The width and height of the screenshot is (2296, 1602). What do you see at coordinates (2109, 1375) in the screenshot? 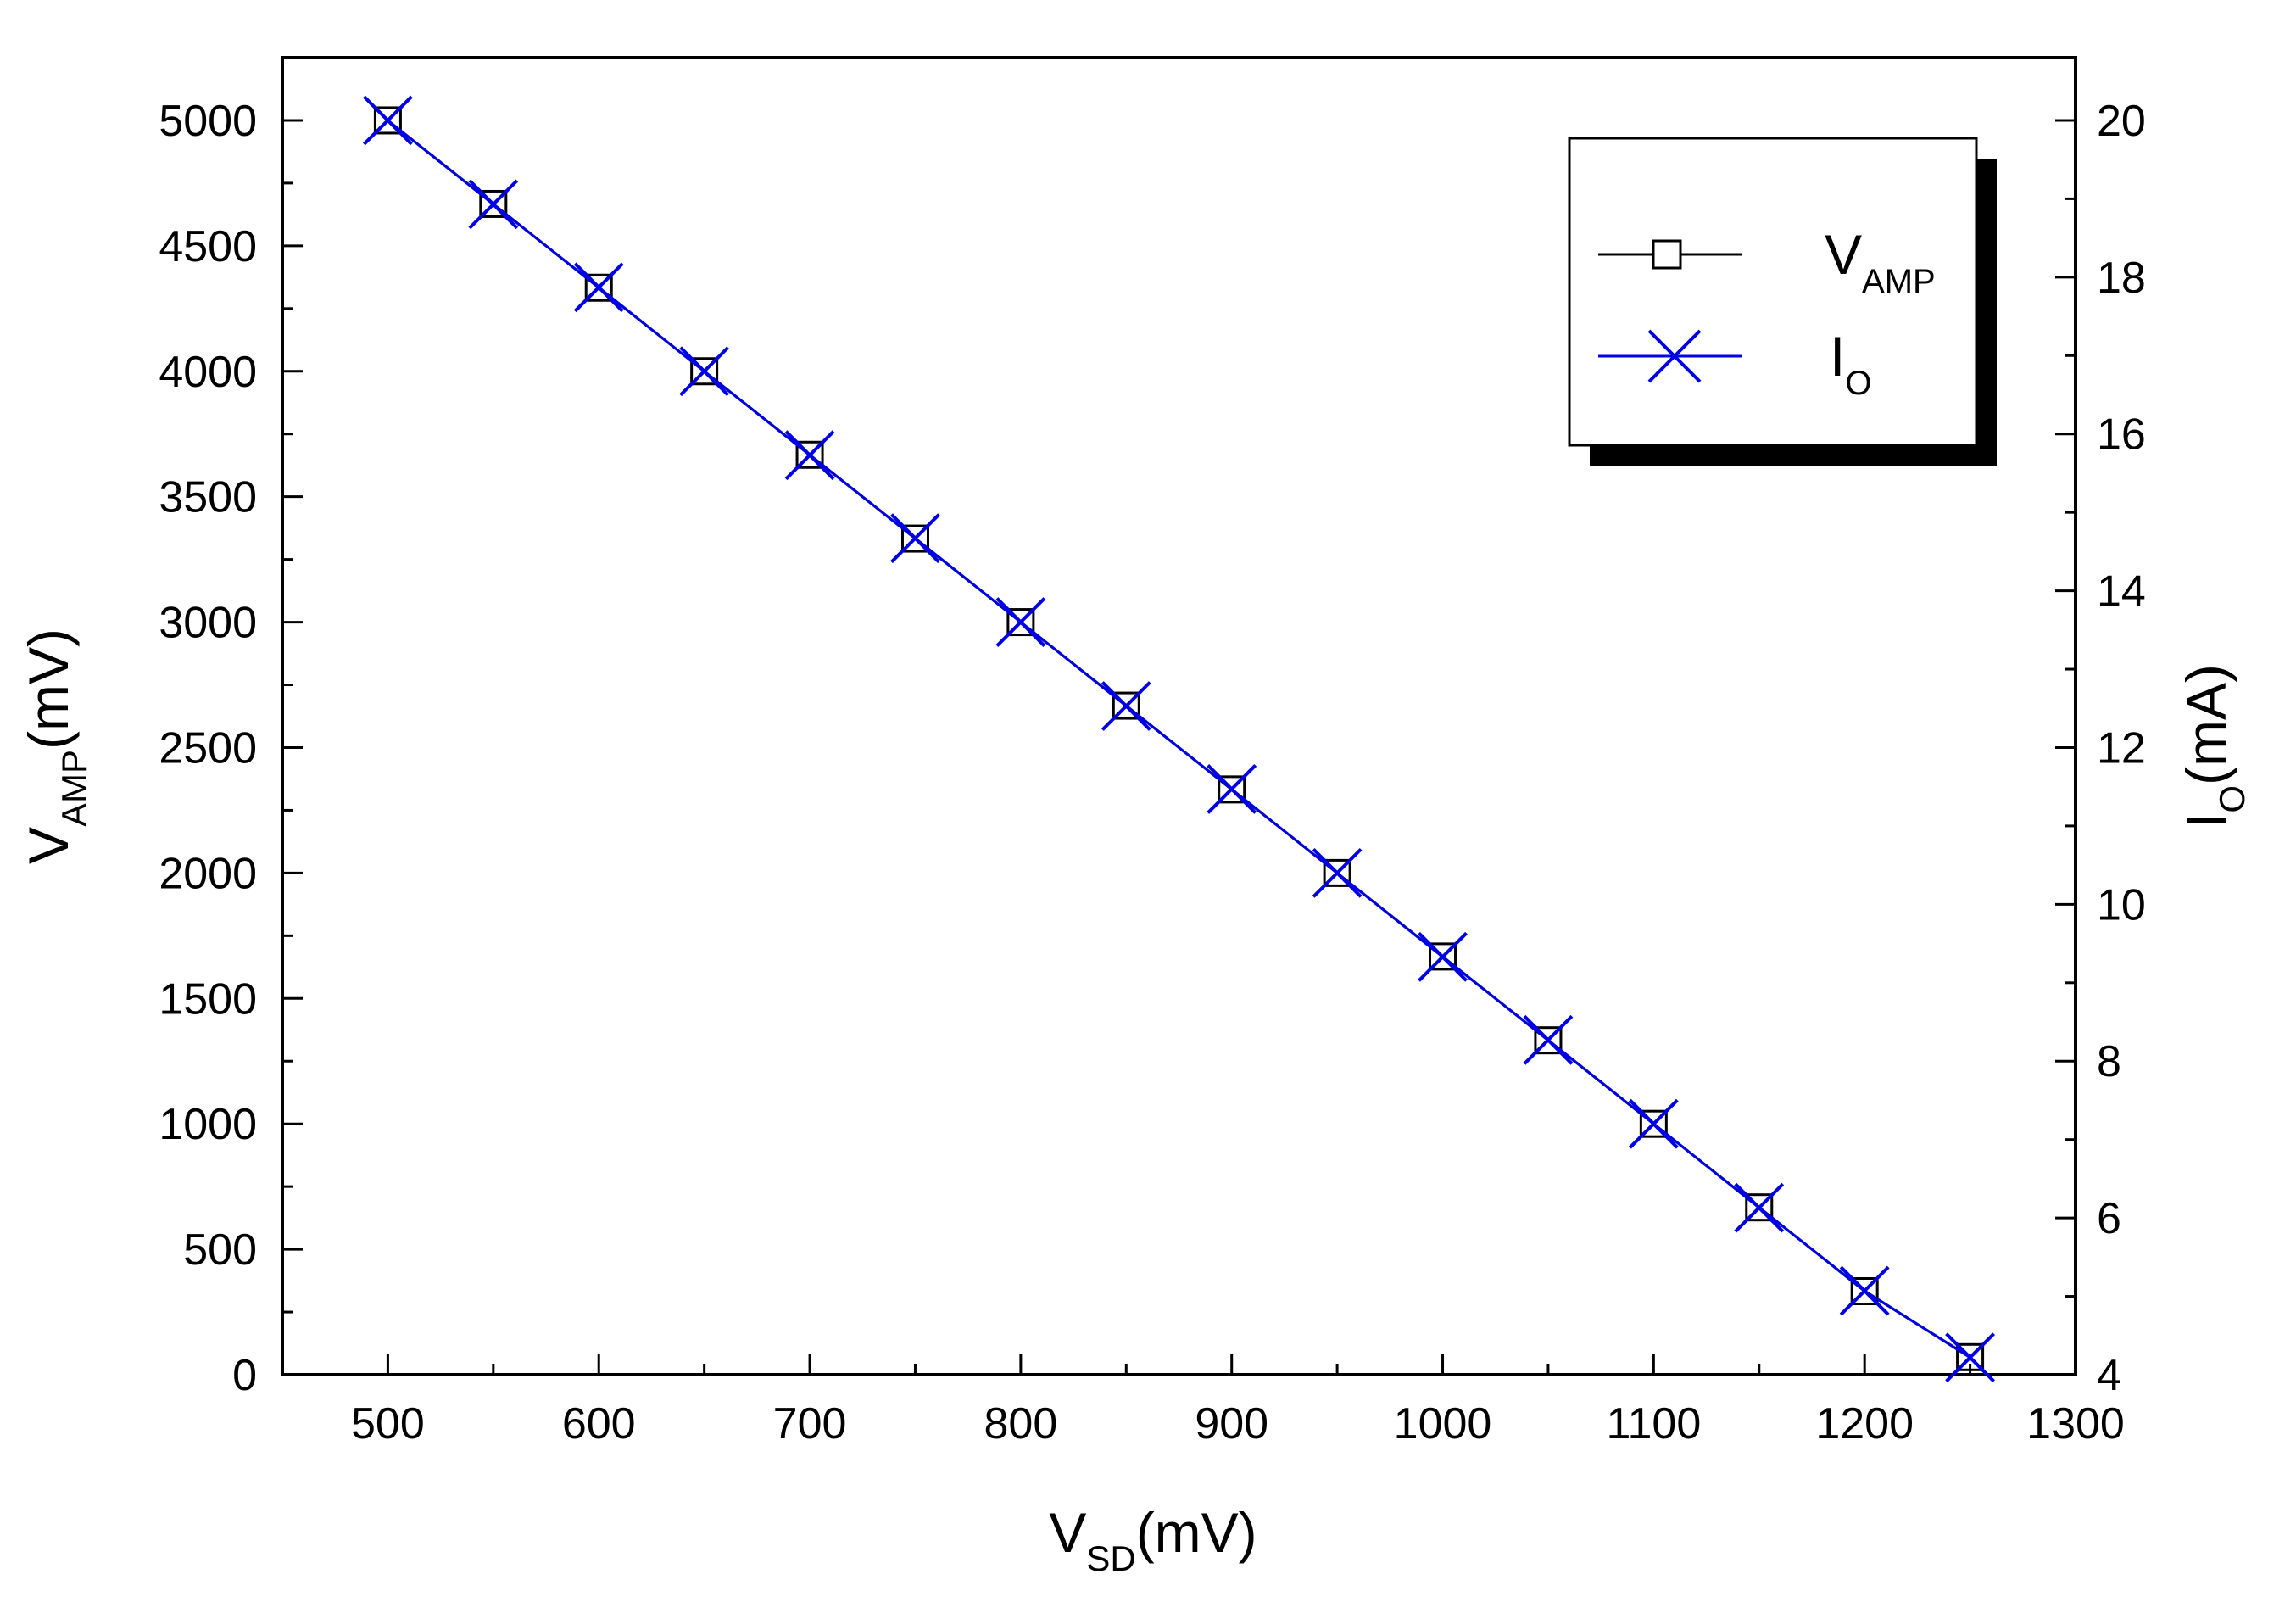
I see `y2-tick-label: 4` at bounding box center [2109, 1375].